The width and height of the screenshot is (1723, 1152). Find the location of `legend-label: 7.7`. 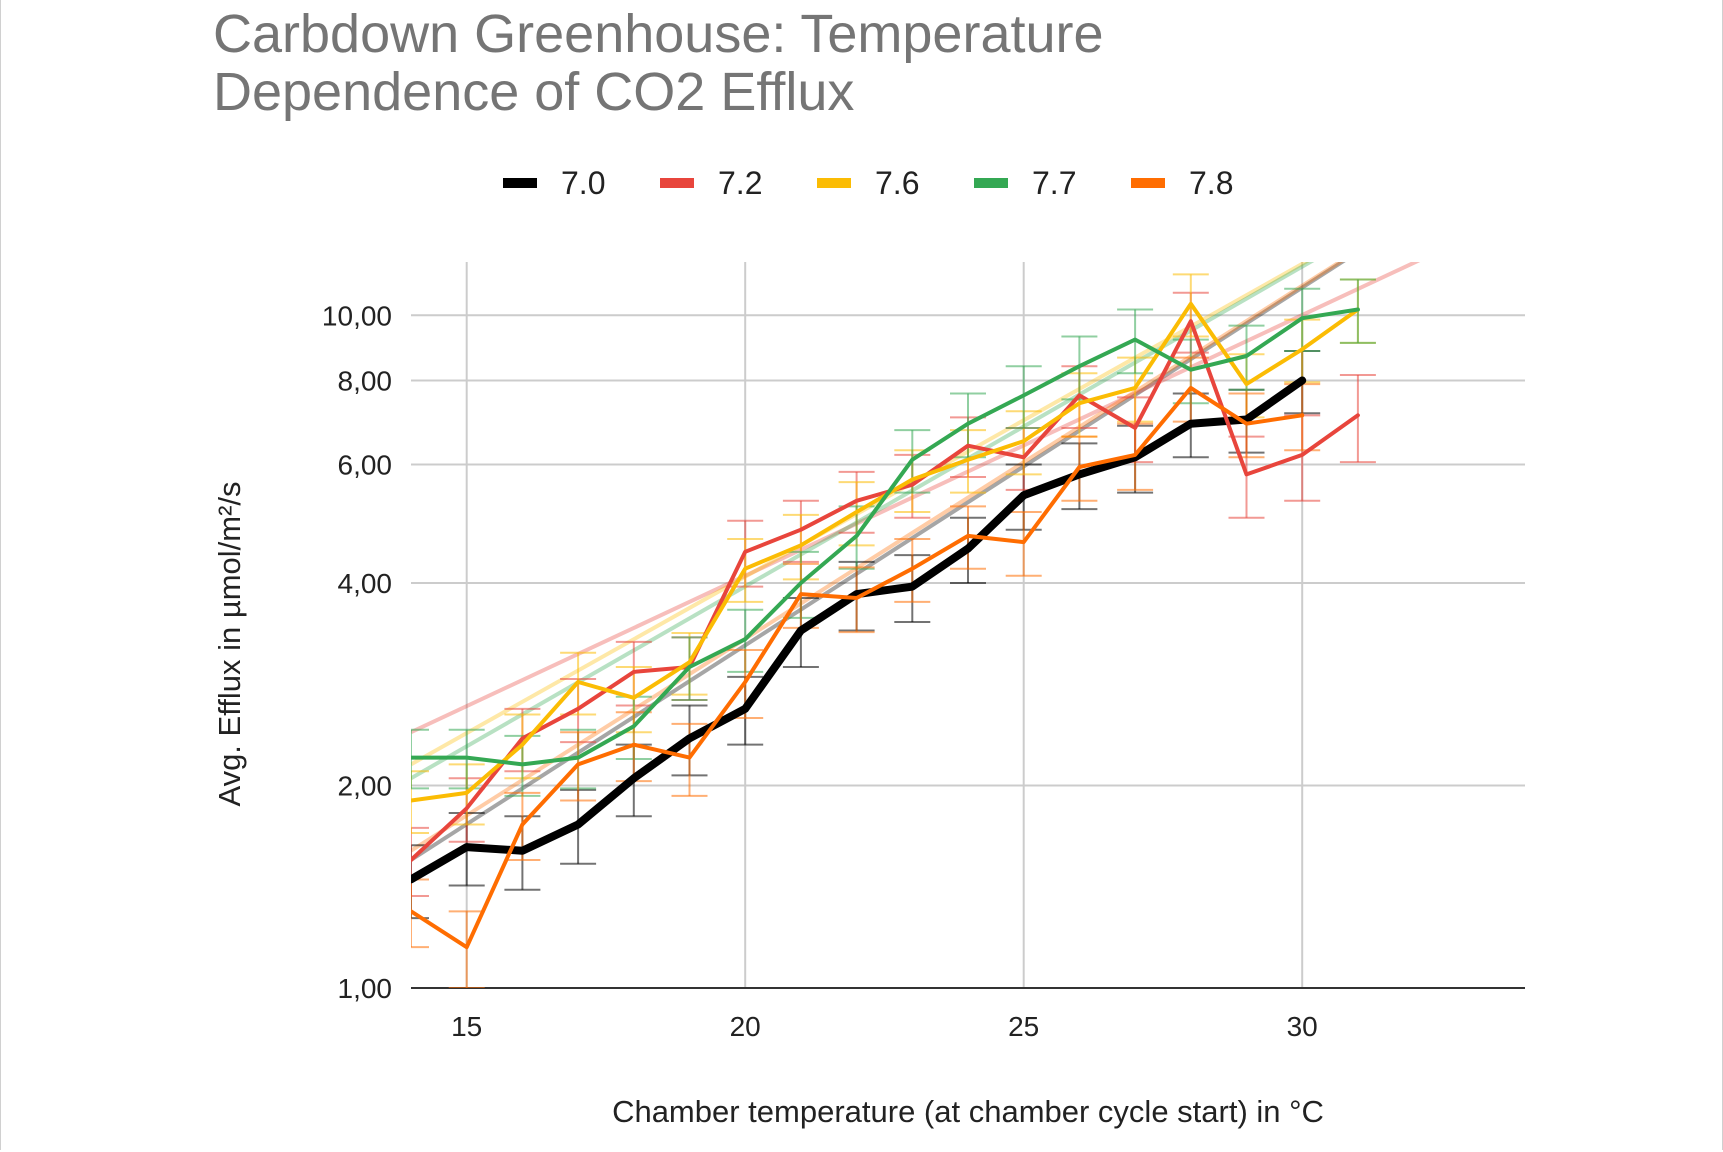

legend-label: 7.7 is located at coordinates (1054, 183).